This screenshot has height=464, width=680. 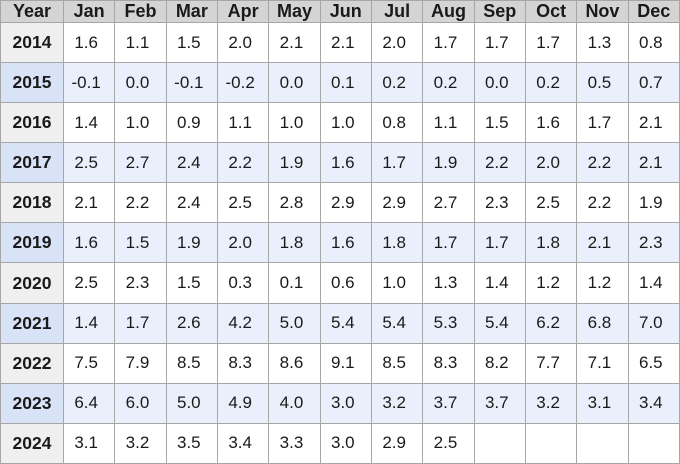 I want to click on column-header-jul: Jul, so click(x=397, y=11).